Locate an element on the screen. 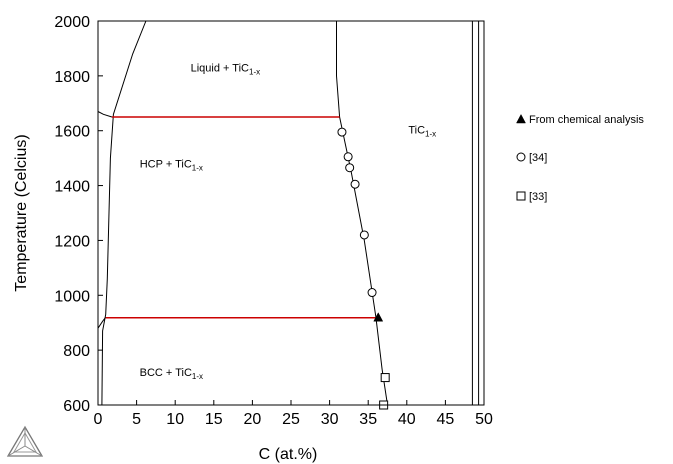 The width and height of the screenshot is (673, 464). legend-label-1: [34] is located at coordinates (538, 158).